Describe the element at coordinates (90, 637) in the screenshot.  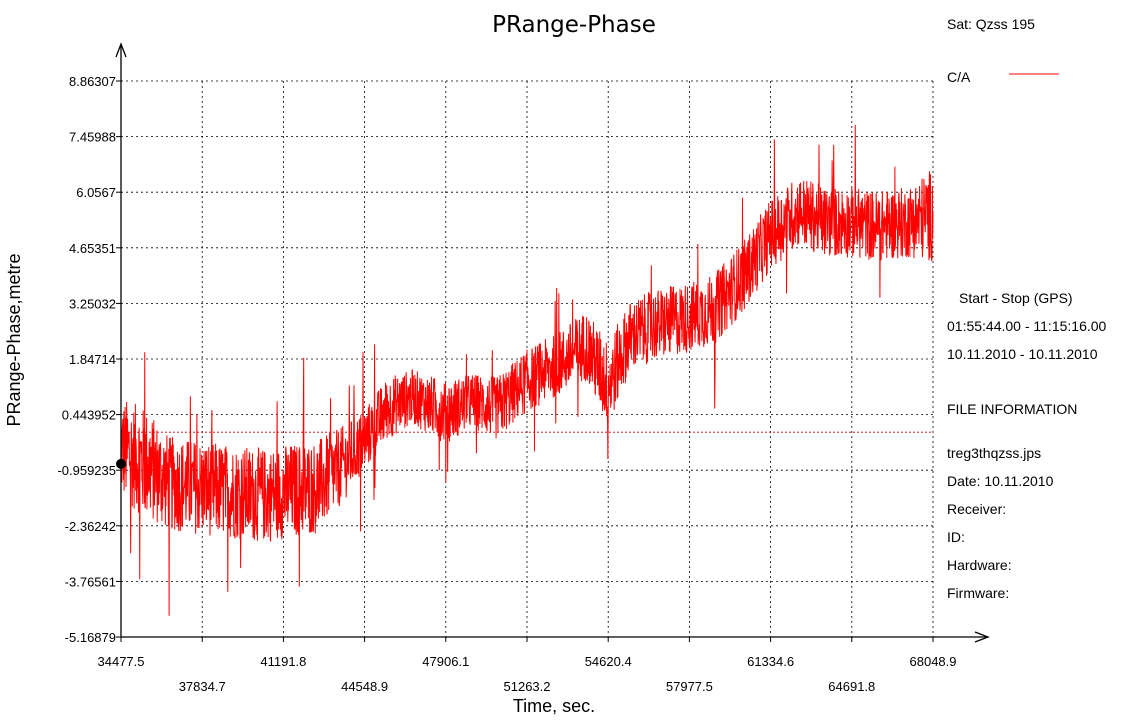
I see `y-tick-label: -5.16879` at that location.